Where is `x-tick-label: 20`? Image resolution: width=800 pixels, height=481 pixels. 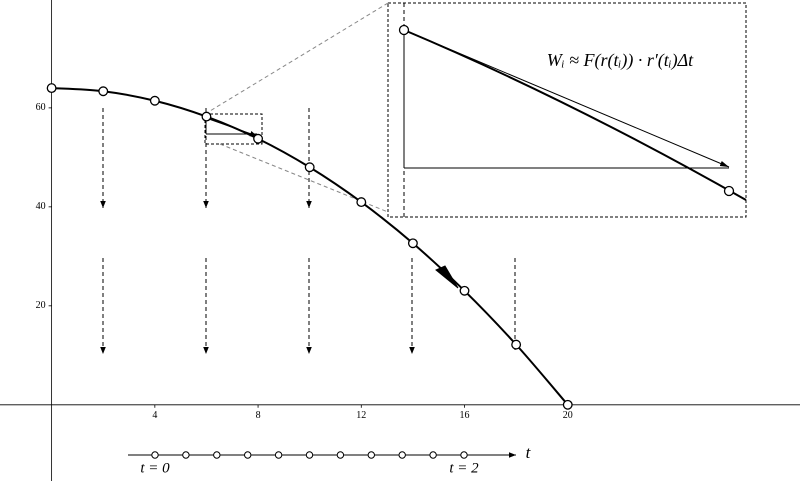 x-tick-label: 20 is located at coordinates (568, 415).